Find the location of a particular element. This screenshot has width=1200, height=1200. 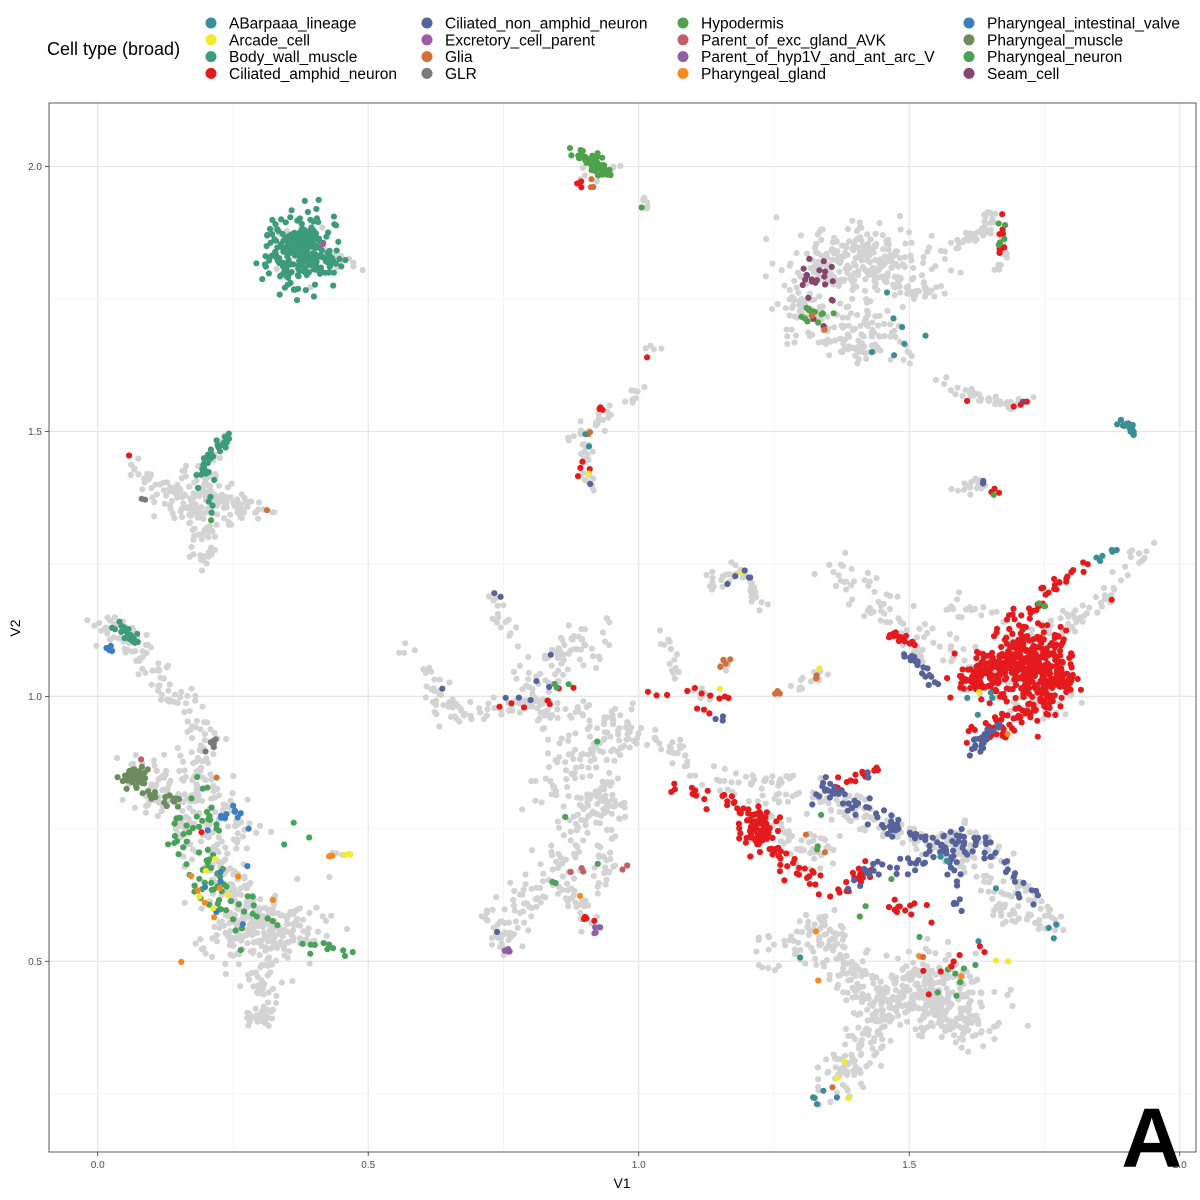

data-point-abarpaaa-lineage is located at coordinates (977, 714).